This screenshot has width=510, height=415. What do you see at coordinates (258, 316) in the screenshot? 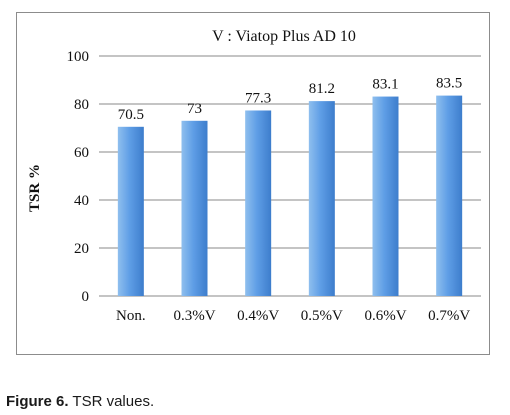
I see `x-tick-label: 0.4%V` at bounding box center [258, 316].